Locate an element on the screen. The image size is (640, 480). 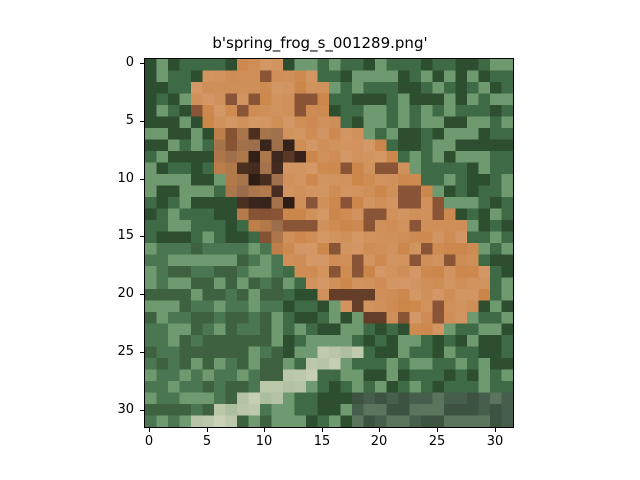
figure-title: b'spring_frog_s_001289.png' is located at coordinates (320, 43).